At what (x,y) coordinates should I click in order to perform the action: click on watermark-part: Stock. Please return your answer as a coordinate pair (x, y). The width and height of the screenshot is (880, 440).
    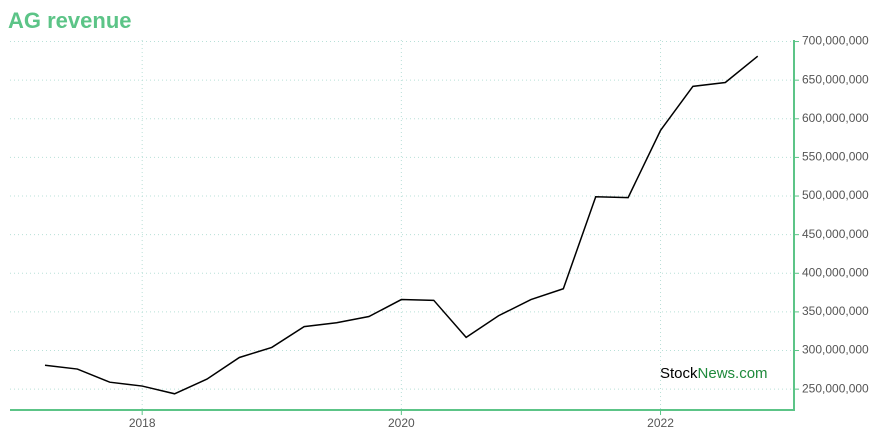
    Looking at the image, I should click on (679, 373).